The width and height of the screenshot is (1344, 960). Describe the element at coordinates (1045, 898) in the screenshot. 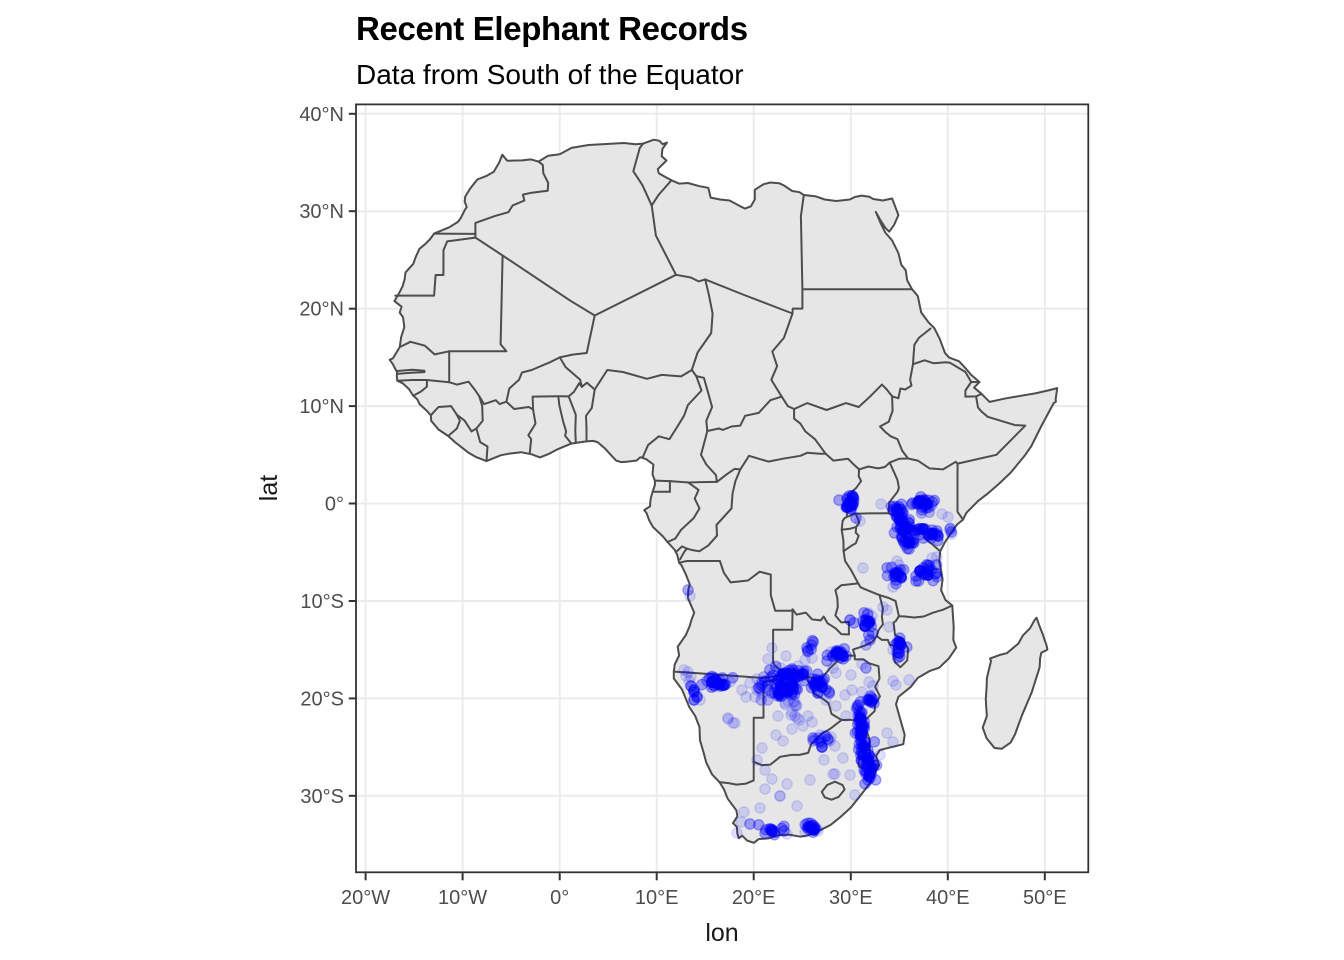

I see `svg-text: 50°E` at that location.